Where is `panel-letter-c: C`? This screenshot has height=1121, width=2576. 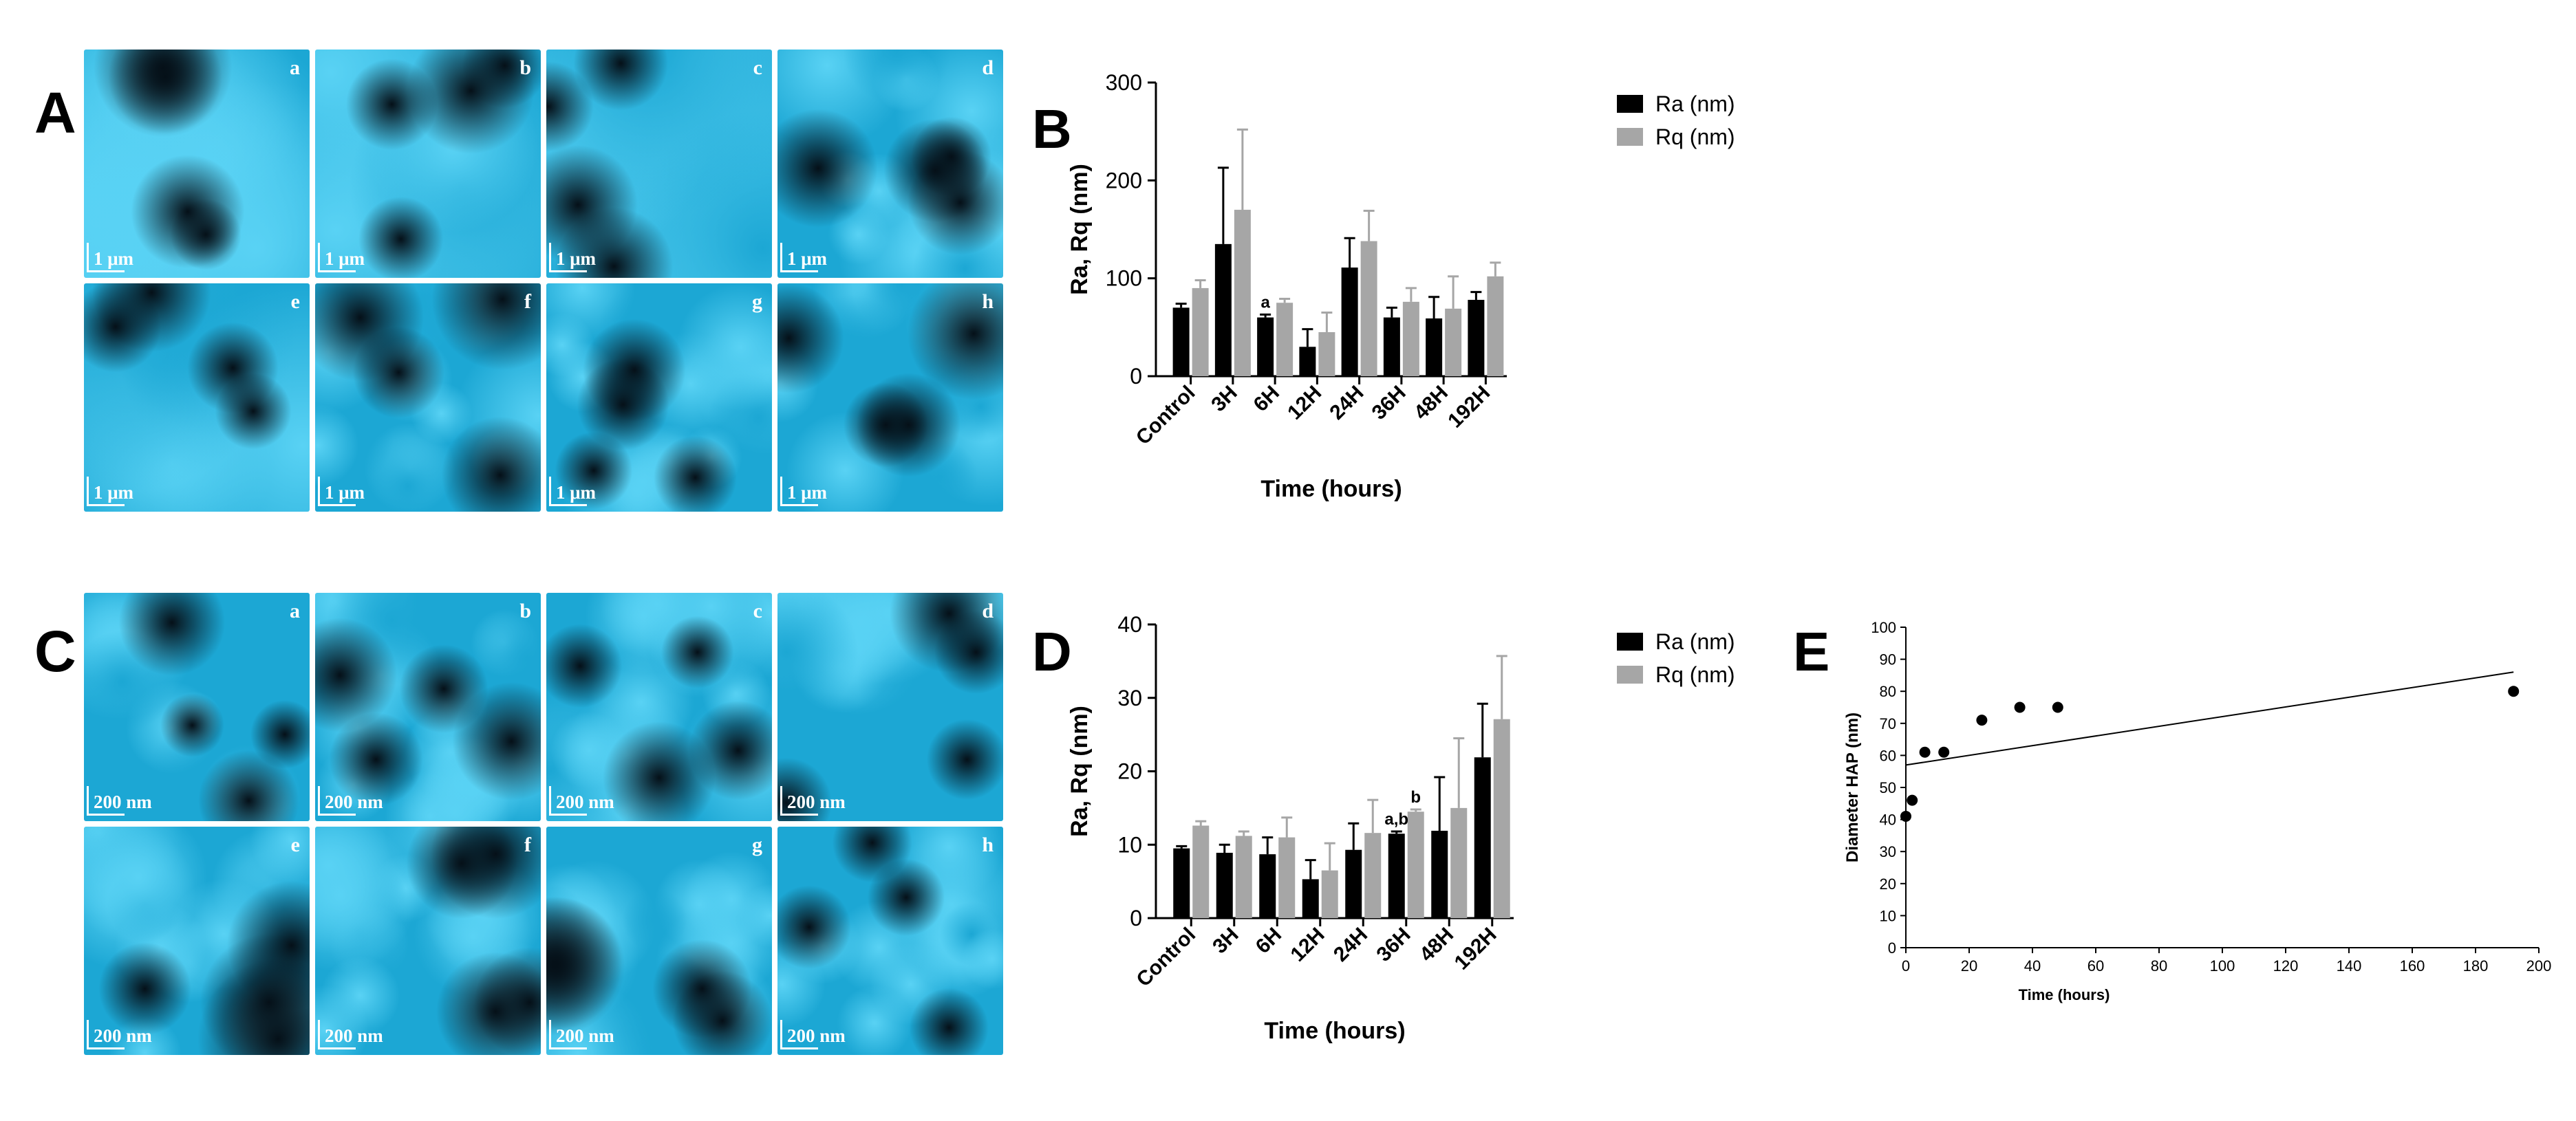 panel-letter-c: C is located at coordinates (55, 651).